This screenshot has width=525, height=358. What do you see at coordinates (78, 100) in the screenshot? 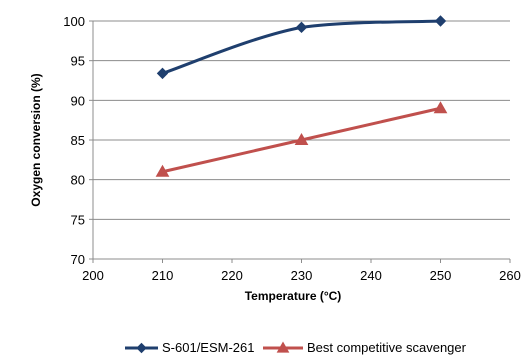
I see `y-tick-label: 90` at bounding box center [78, 100].